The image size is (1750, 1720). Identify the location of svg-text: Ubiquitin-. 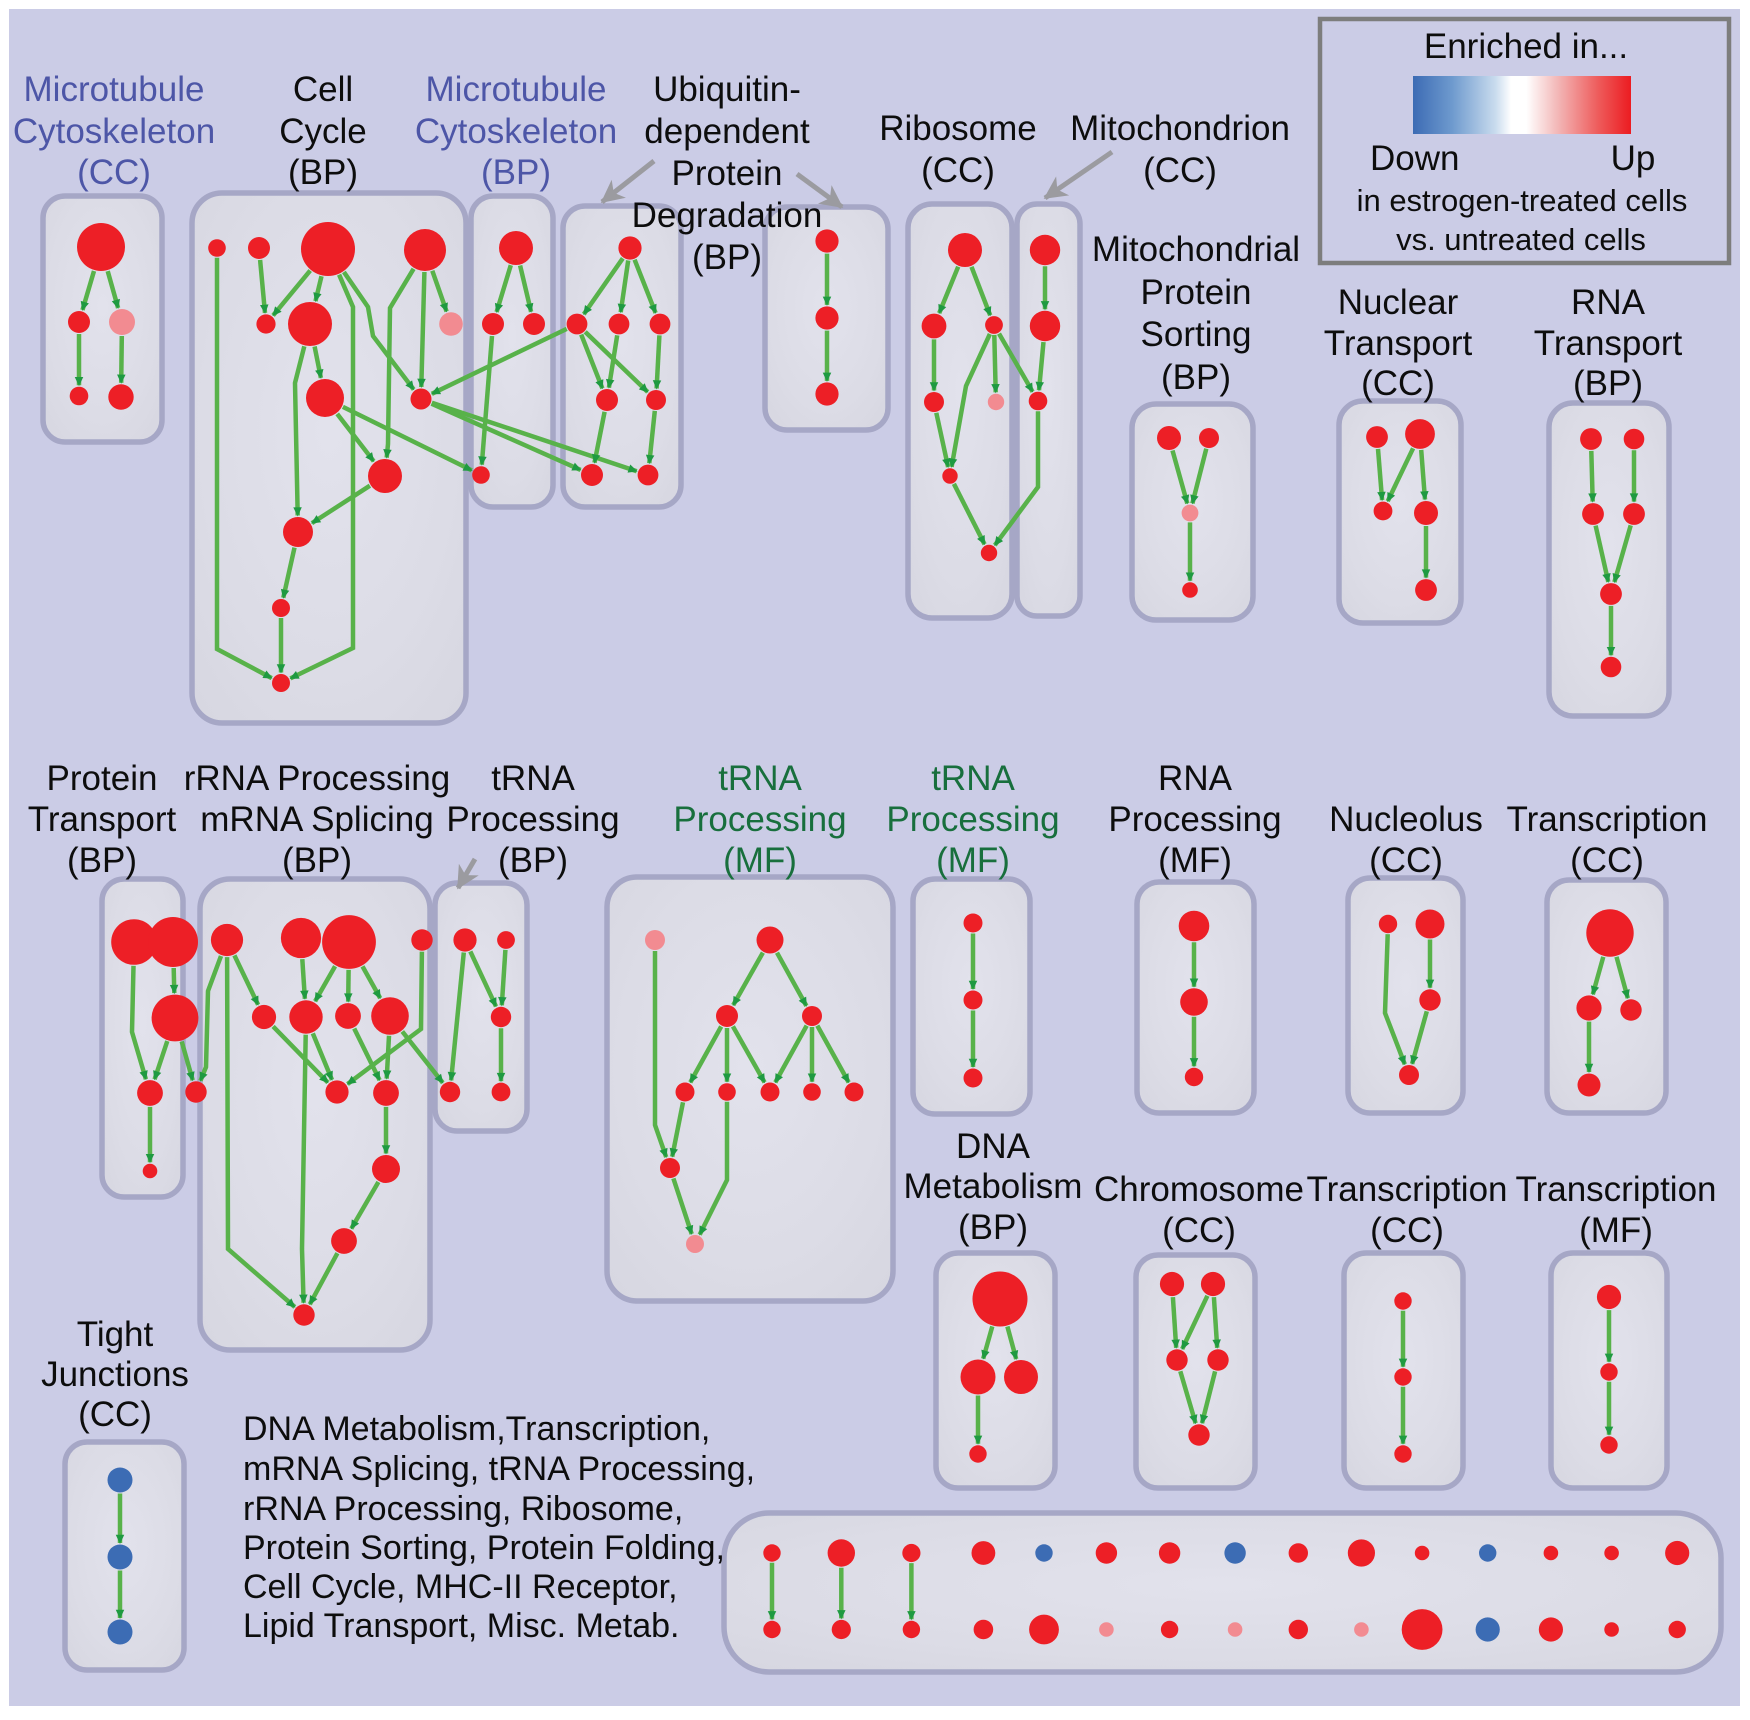
(727, 89).